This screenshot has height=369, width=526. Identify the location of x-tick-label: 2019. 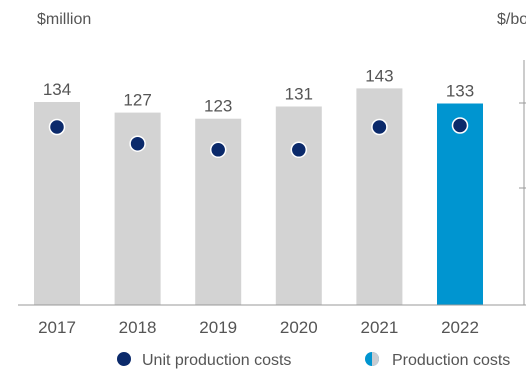
(218, 327).